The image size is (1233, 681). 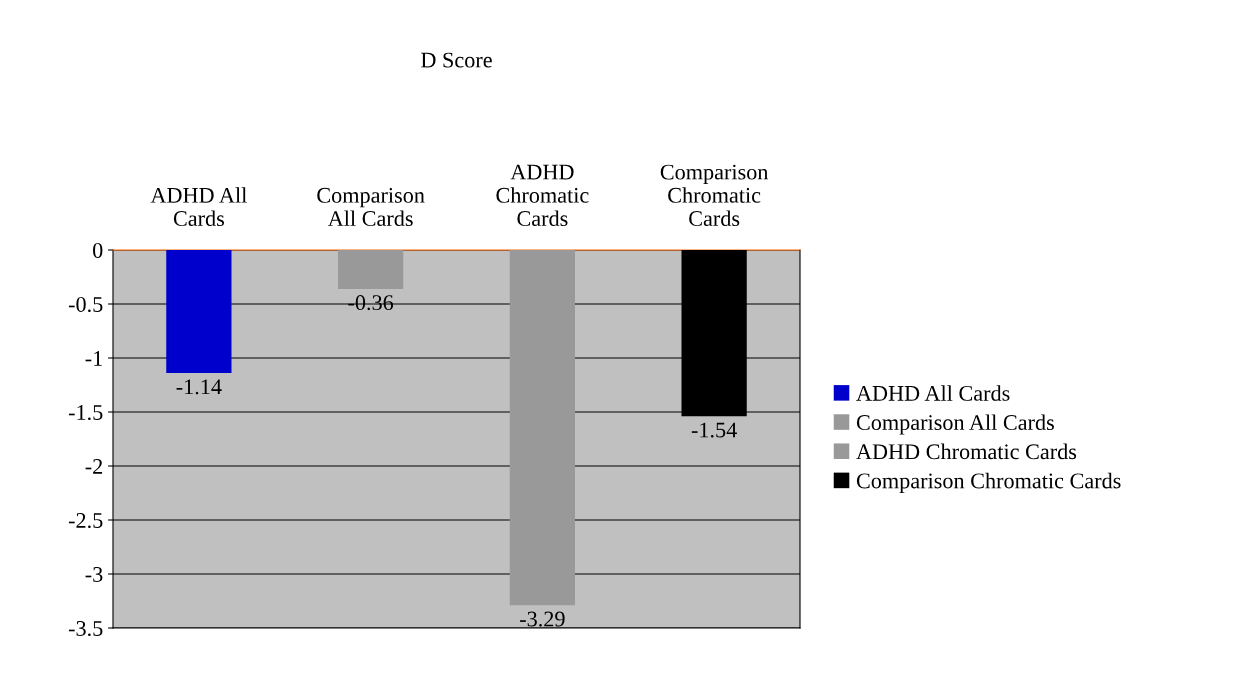 What do you see at coordinates (988, 482) in the screenshot?
I see `legend-label: Comparison Chromatic Cards` at bounding box center [988, 482].